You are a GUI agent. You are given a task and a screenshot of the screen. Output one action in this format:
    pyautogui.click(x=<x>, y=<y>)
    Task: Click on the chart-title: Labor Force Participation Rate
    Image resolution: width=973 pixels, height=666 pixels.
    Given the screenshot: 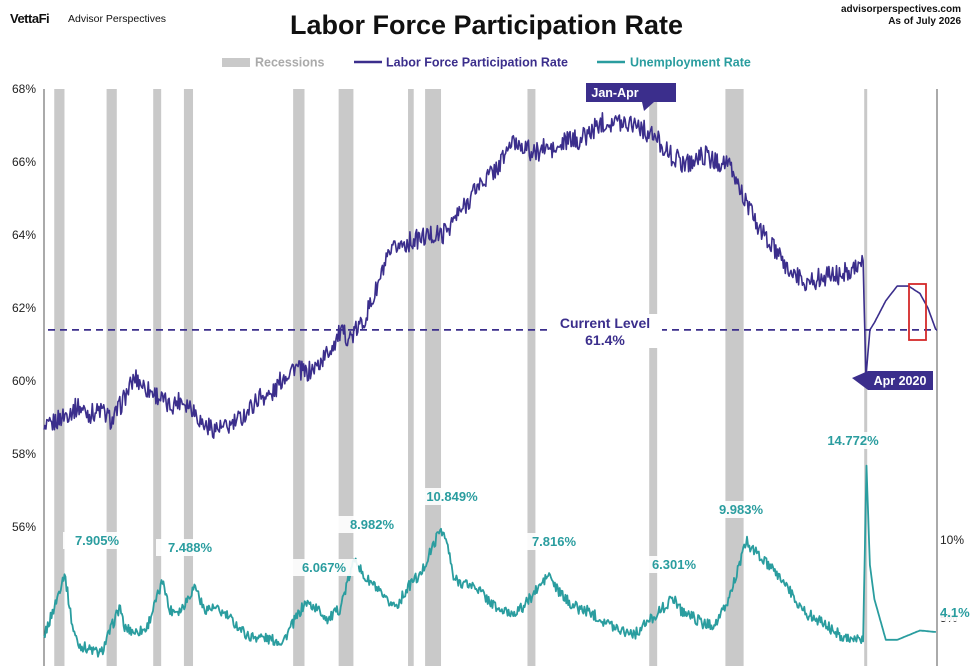 What is the action you would take?
    pyautogui.click(x=486, y=25)
    